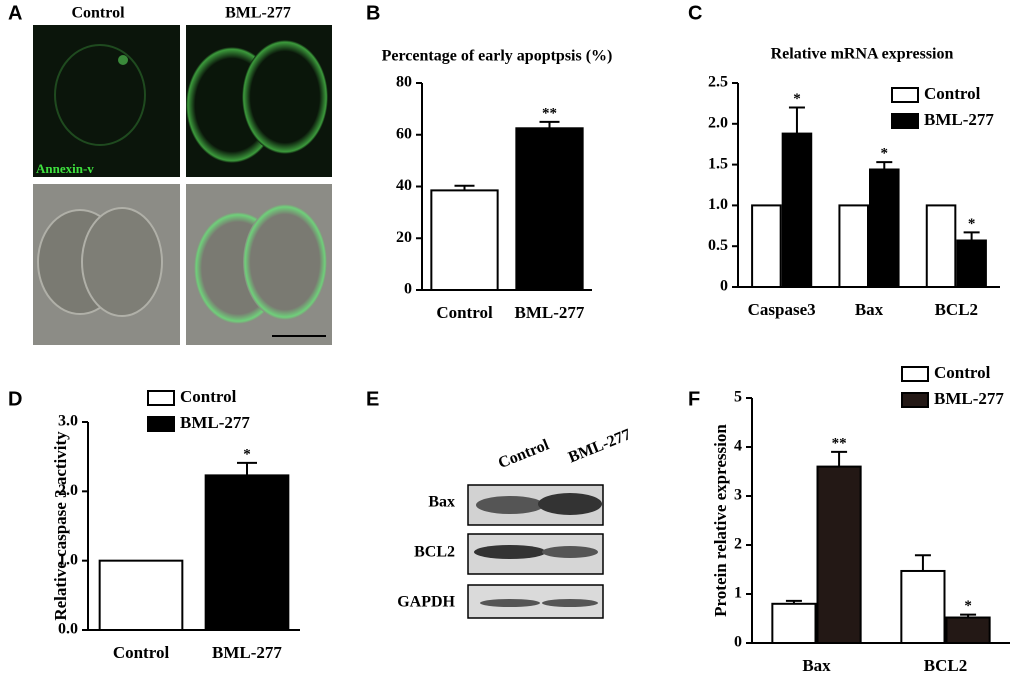 Image resolution: width=1020 pixels, height=678 pixels. What do you see at coordinates (98, 13) in the screenshot?
I see `column-label: Control` at bounding box center [98, 13].